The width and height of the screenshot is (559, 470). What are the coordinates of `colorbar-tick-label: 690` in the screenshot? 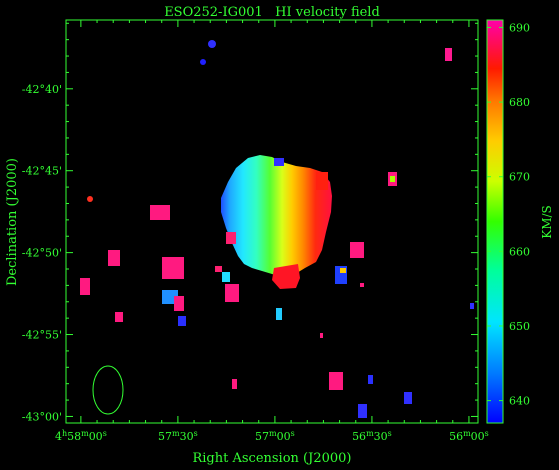 It's located at (519, 27).